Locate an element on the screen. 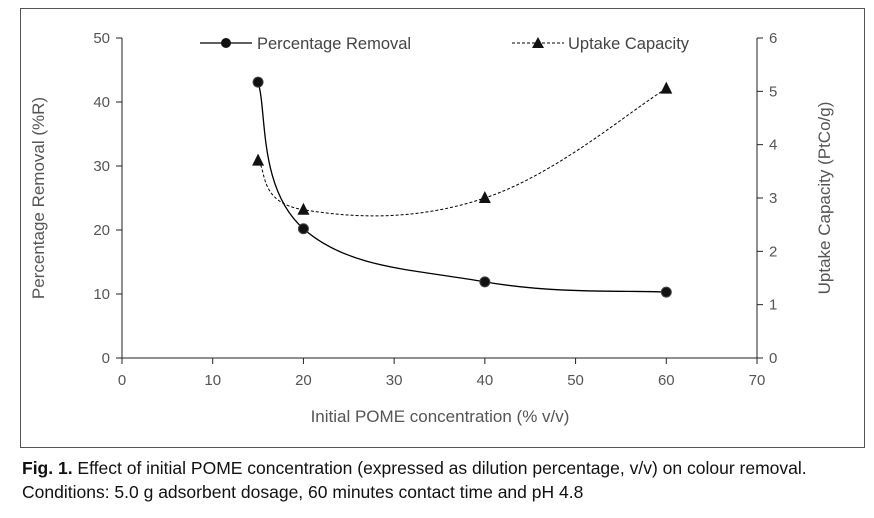 The image size is (874, 518). y2-tick-label: 5 is located at coordinates (773, 91).